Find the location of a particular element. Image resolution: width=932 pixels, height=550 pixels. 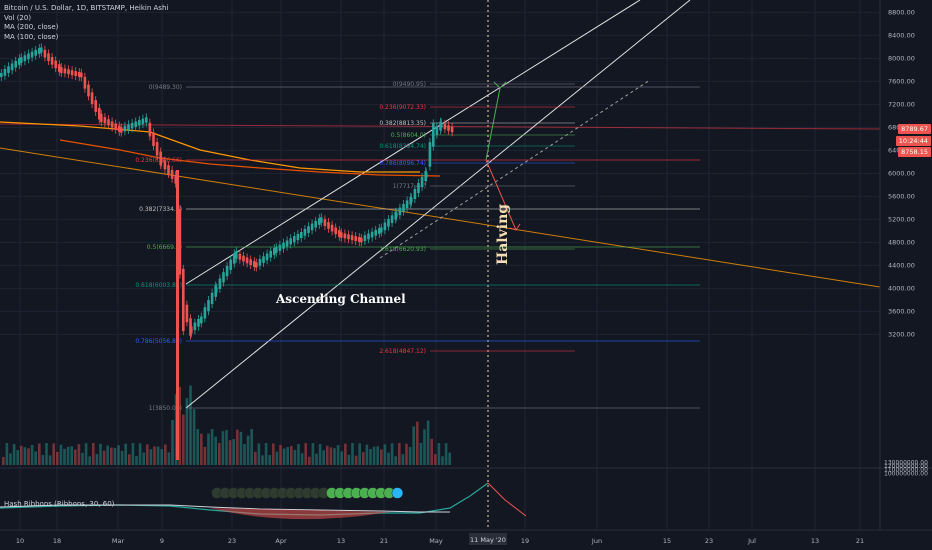

time-tick-label: 21 is located at coordinates (860, 541).